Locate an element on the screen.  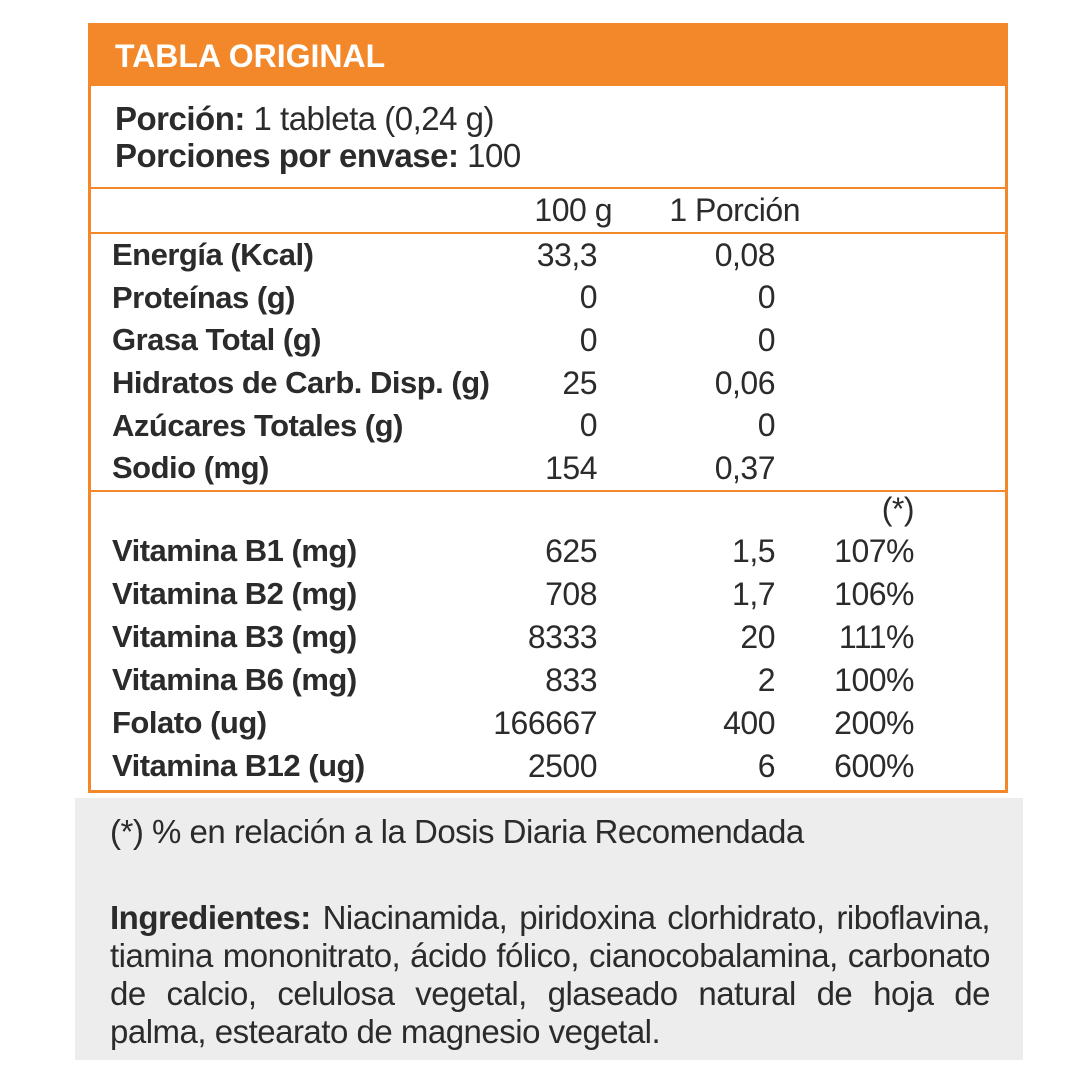
table-row: Hidratos de Carb. Disp. (g) 25 0,06 is located at coordinates (548, 383).